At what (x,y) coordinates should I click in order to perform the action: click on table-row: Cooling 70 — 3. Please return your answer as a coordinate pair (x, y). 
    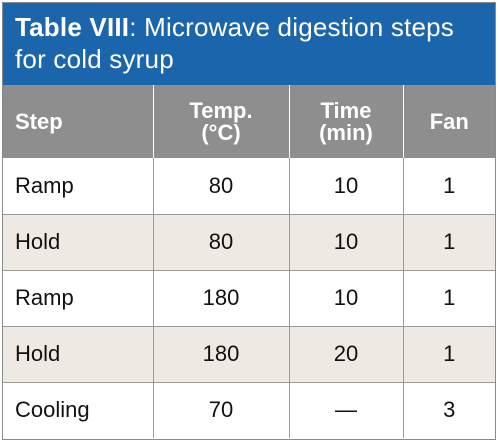
    Looking at the image, I should click on (249, 409).